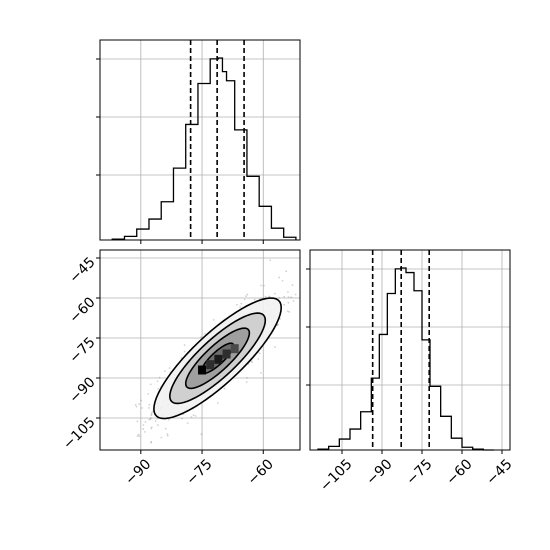  I want to click on x-tick-label: −105, so click(336, 475).